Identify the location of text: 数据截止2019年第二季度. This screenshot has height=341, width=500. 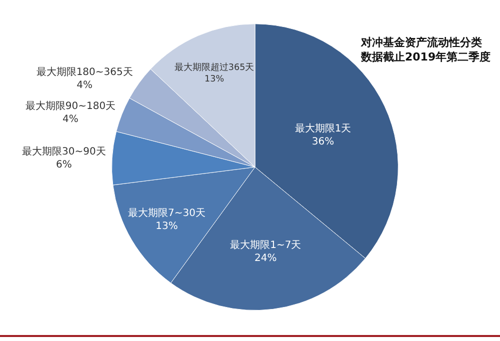
(425, 57).